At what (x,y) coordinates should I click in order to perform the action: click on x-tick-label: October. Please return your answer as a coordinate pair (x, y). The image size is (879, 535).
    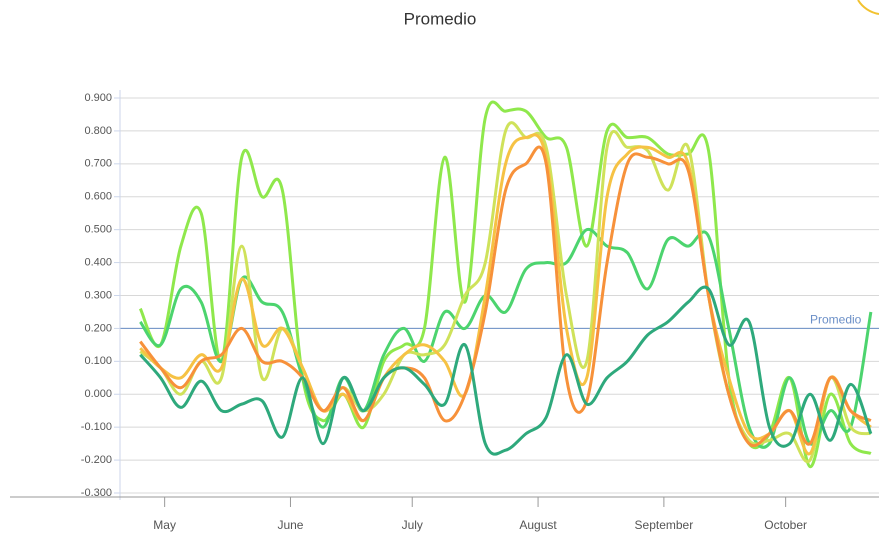
    Looking at the image, I should click on (785, 525).